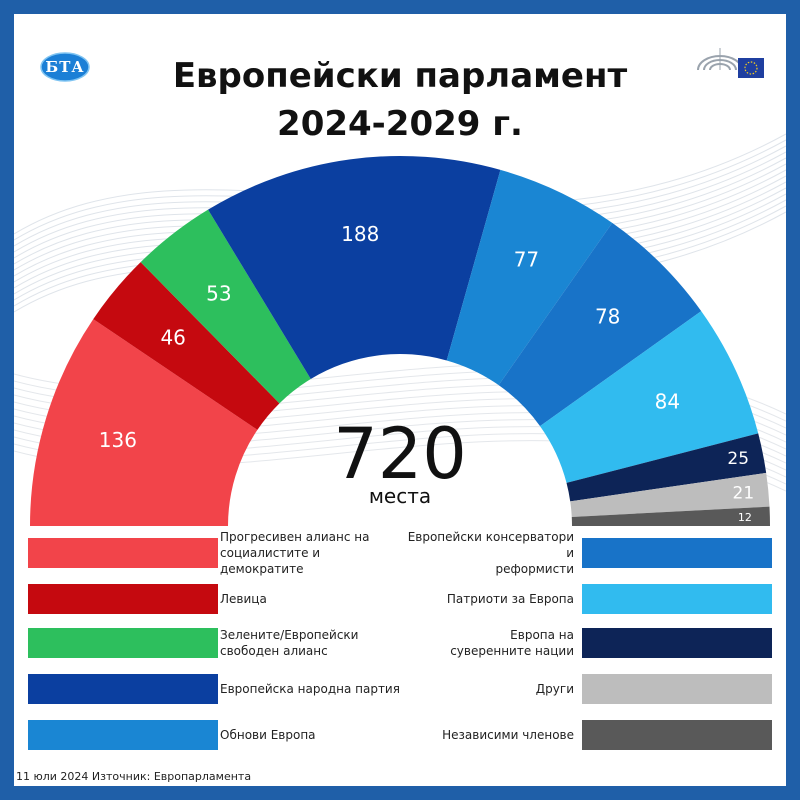 The width and height of the screenshot is (800, 800). What do you see at coordinates (526, 260) in the screenshot?
I see `seat-value-label-5: 77` at bounding box center [526, 260].